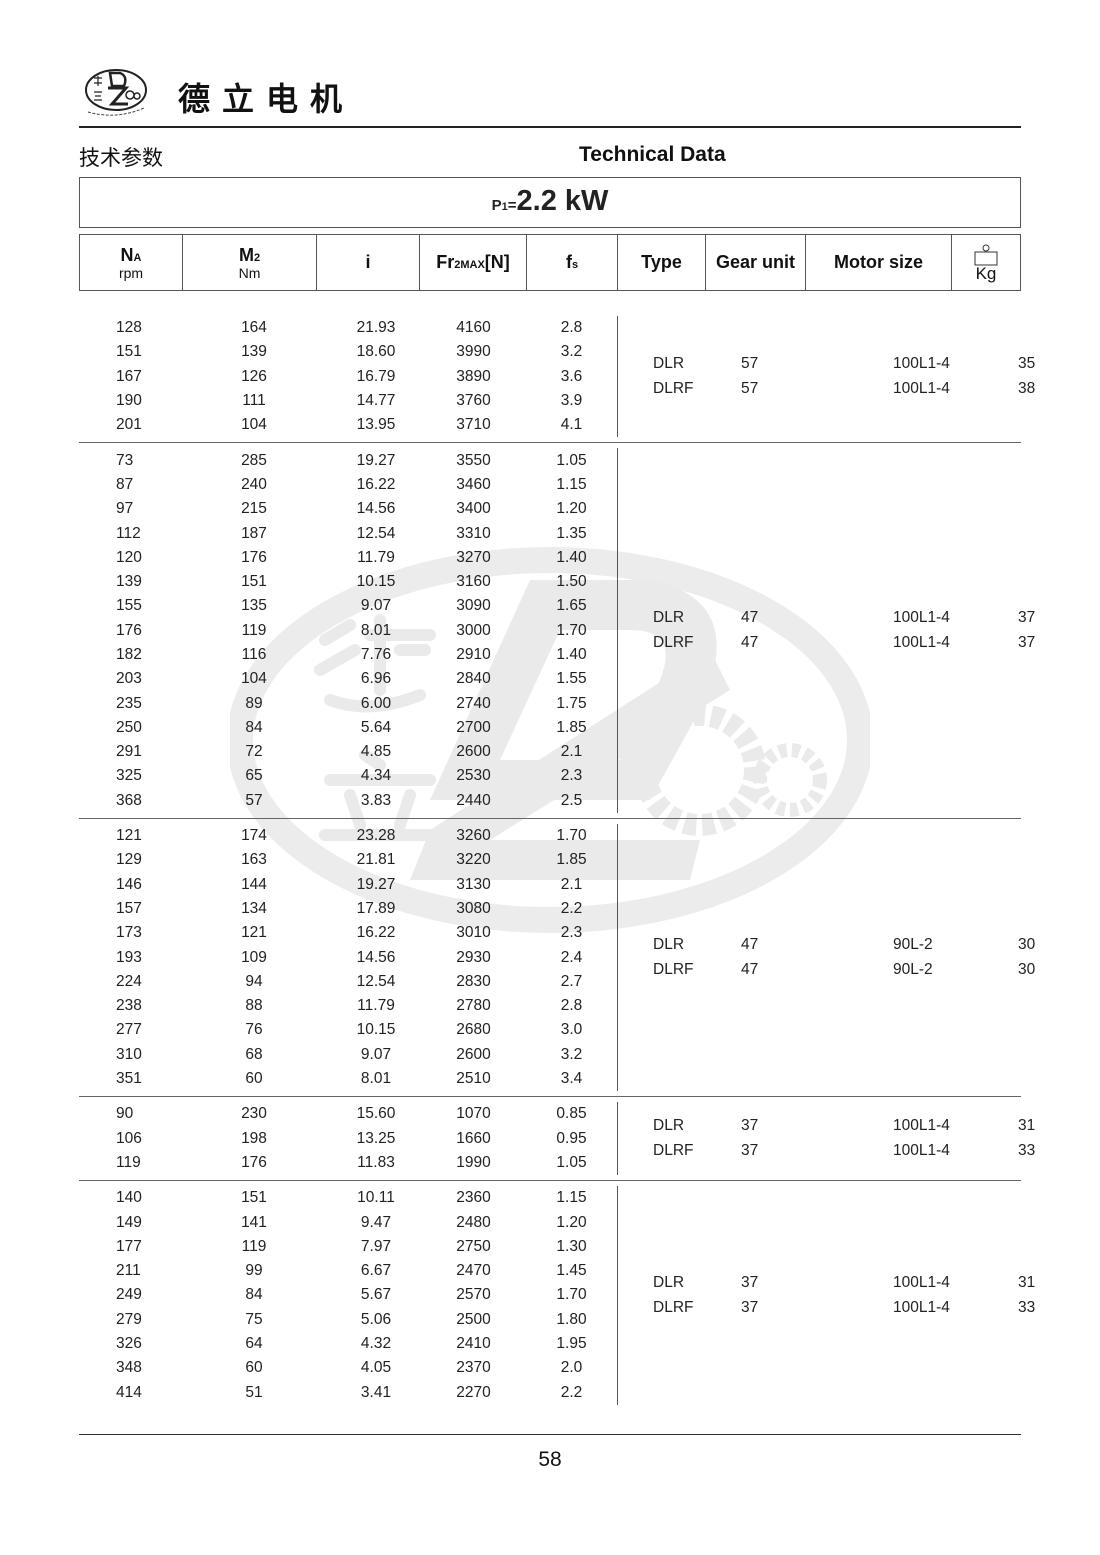 The width and height of the screenshot is (1100, 1555). What do you see at coordinates (129, 703) in the screenshot?
I see `cell-speed: 235` at bounding box center [129, 703].